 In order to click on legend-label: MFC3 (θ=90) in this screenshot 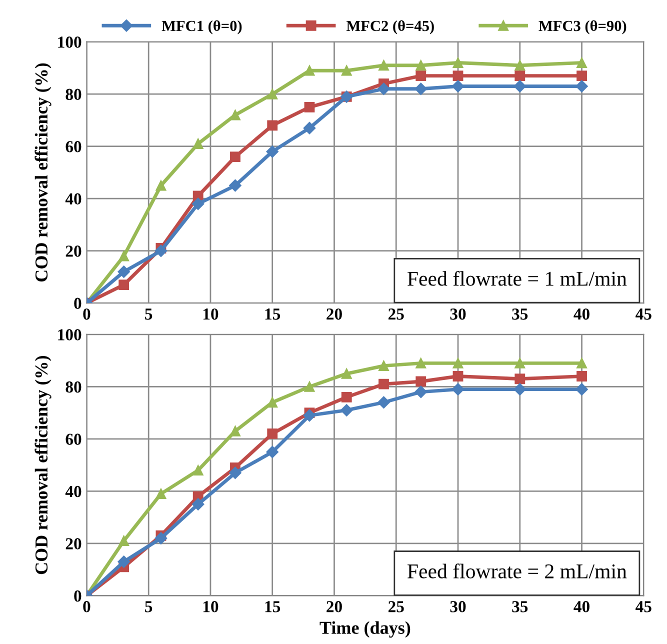, I will do `click(582, 27)`.